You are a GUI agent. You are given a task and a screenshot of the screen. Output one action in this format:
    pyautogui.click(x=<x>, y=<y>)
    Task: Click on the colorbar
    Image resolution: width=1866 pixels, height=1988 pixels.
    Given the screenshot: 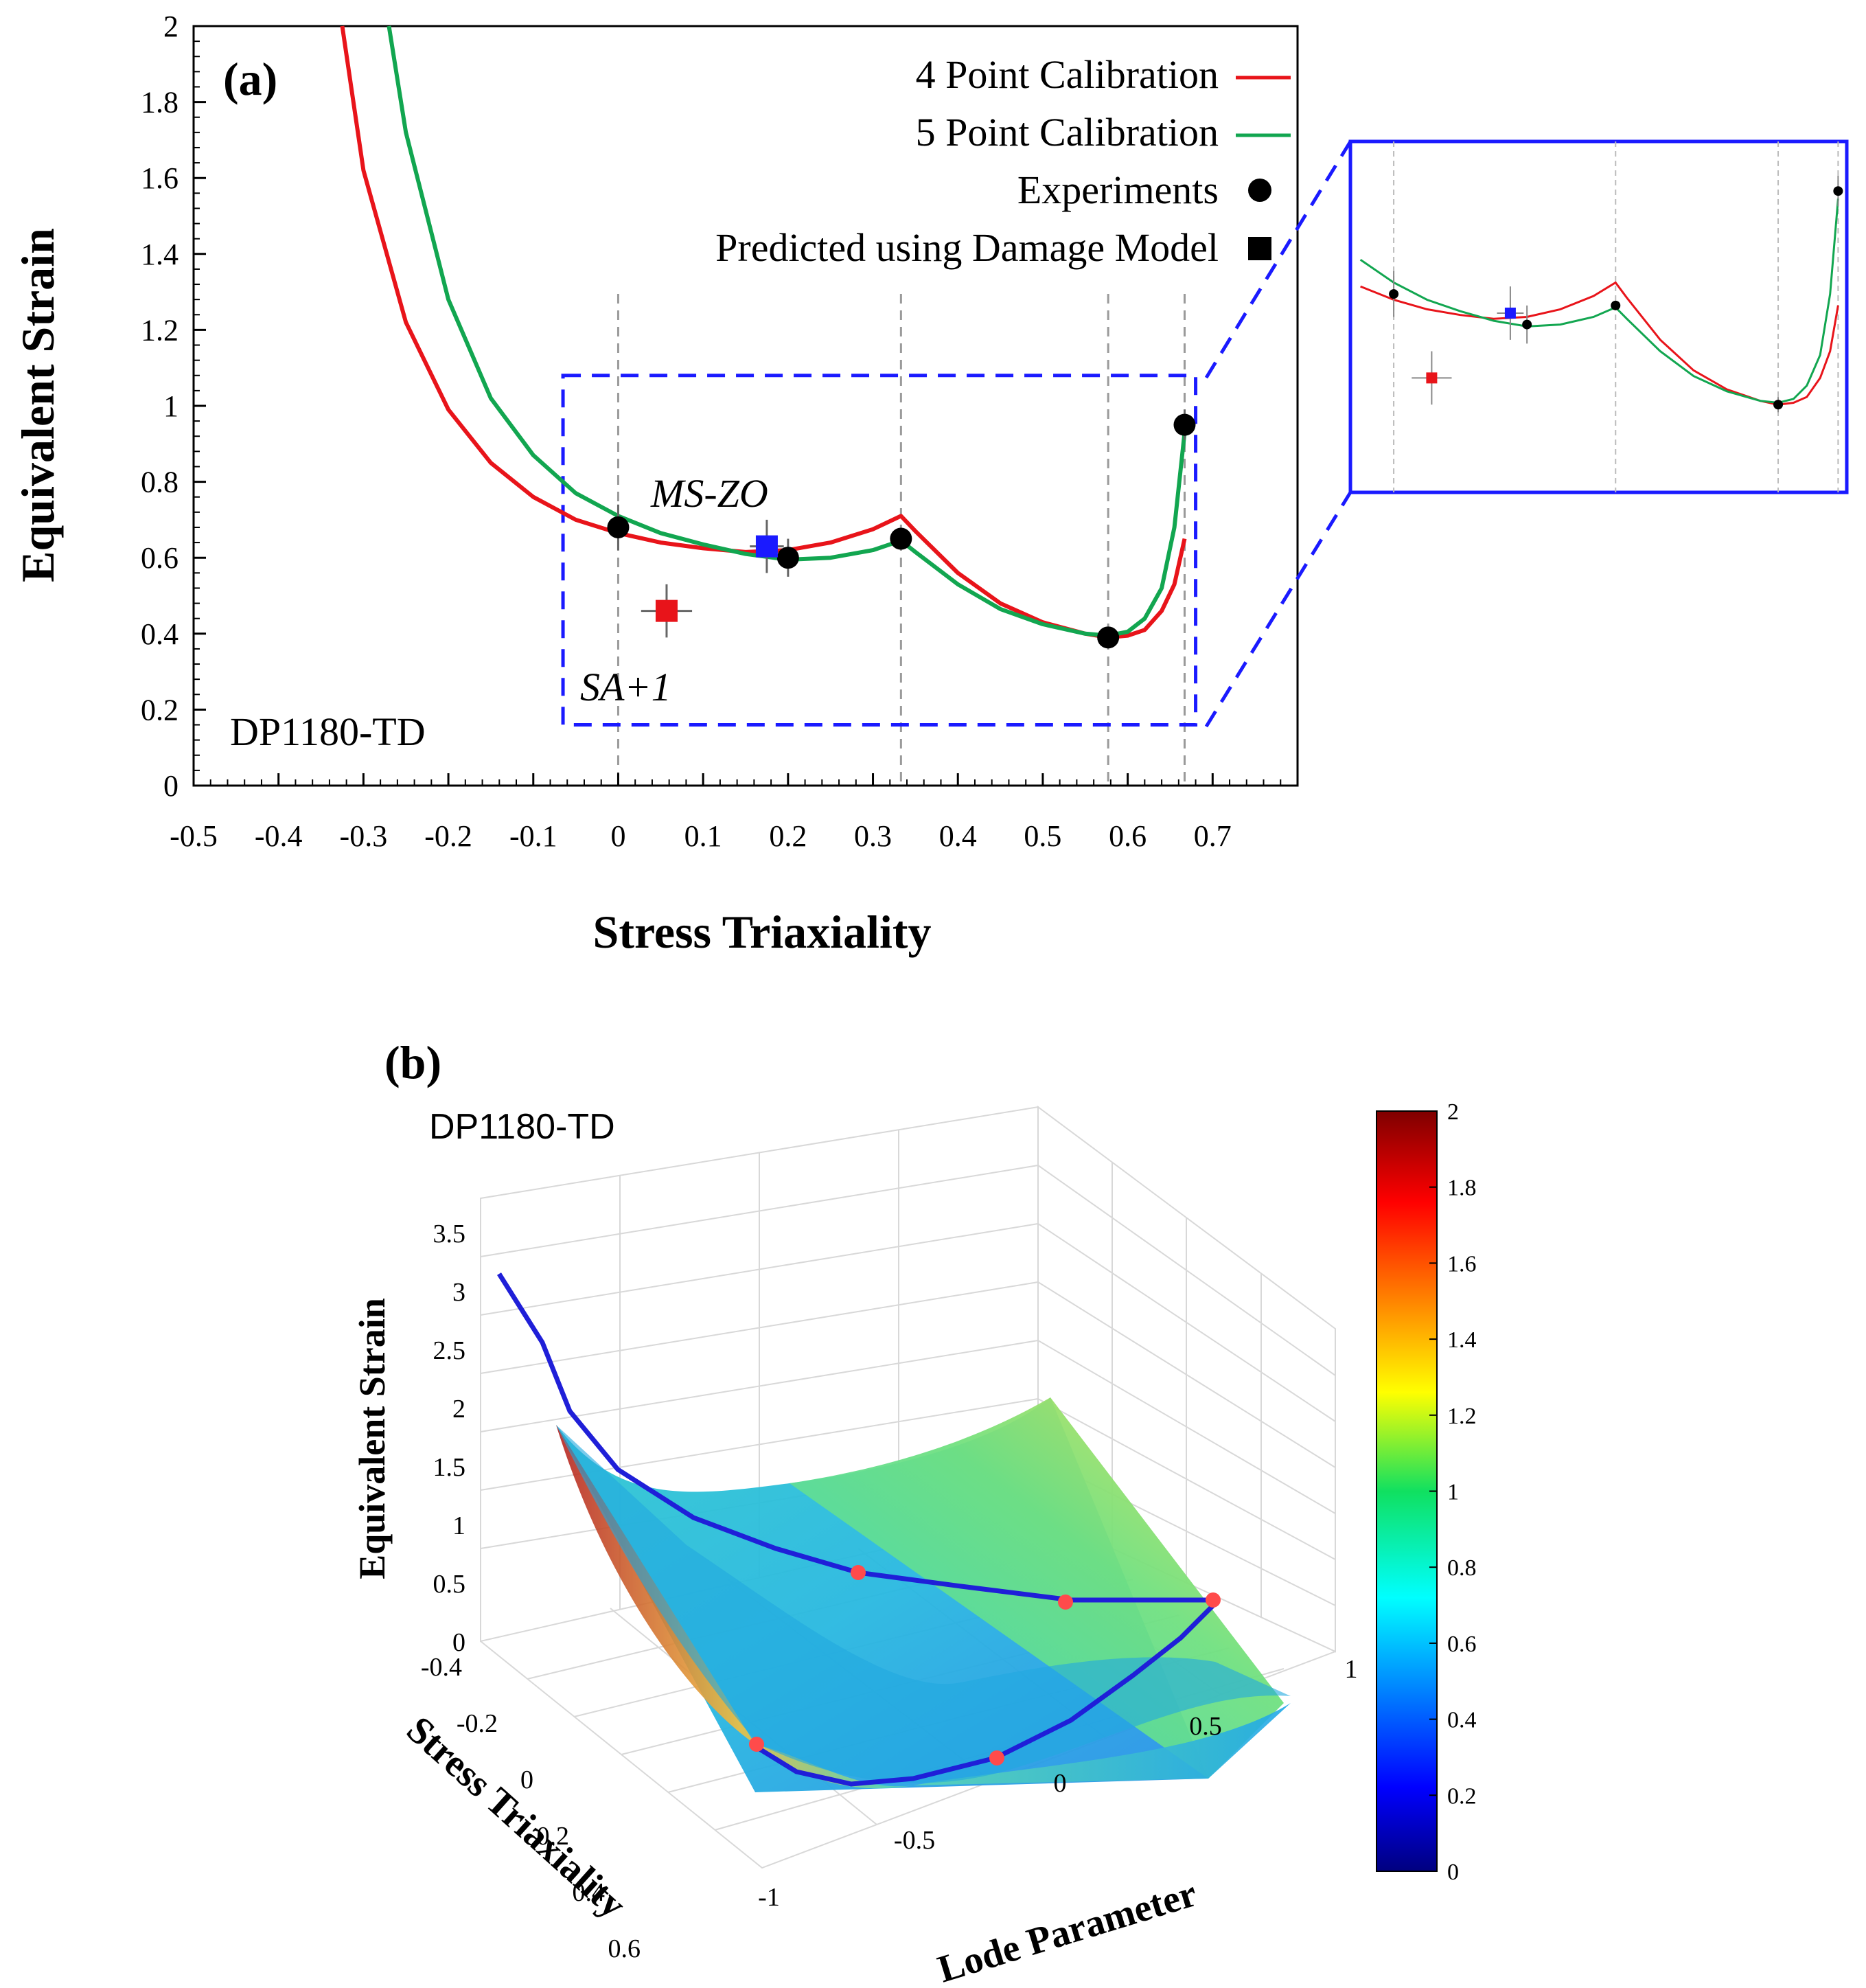 What is the action you would take?
    pyautogui.click(x=1407, y=1491)
    